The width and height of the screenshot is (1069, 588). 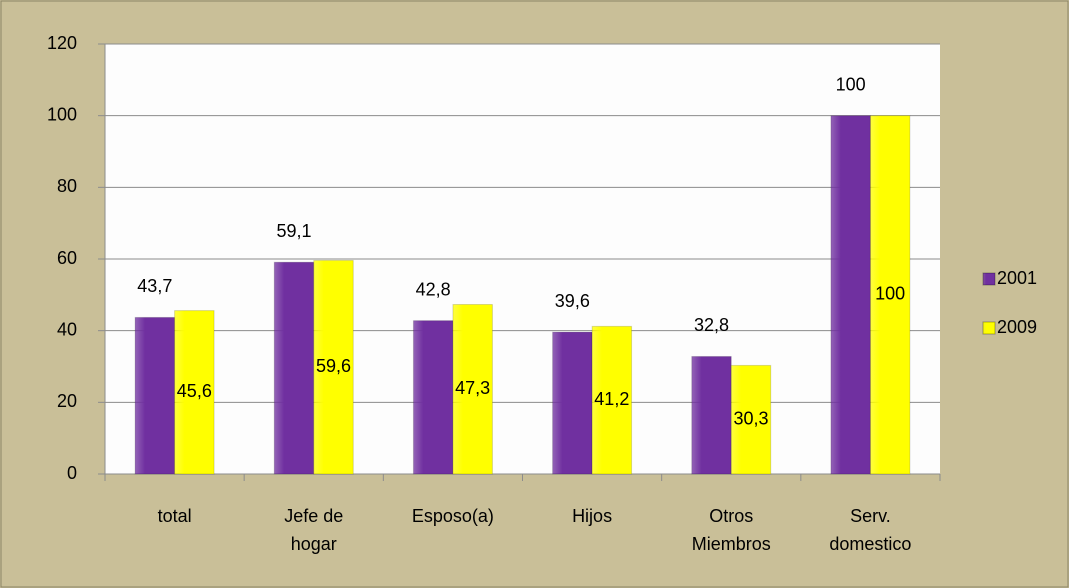 What do you see at coordinates (67, 329) in the screenshot?
I see `y-tick-label: 40` at bounding box center [67, 329].